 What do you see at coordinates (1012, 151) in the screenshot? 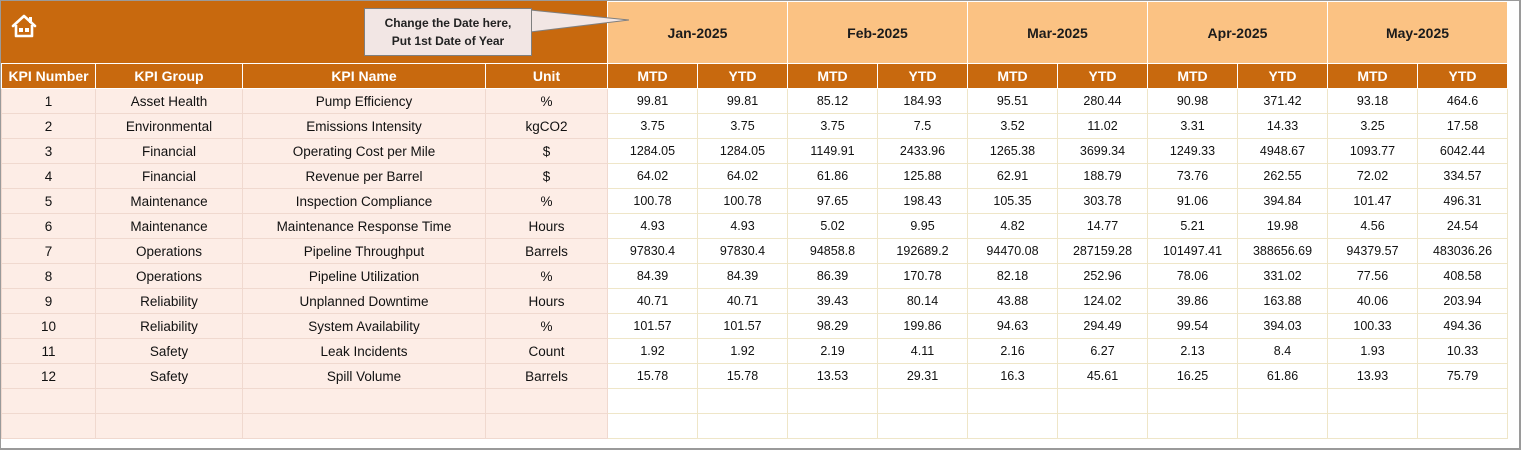
I see `mtd-value-cell: 1265.38` at bounding box center [1012, 151].